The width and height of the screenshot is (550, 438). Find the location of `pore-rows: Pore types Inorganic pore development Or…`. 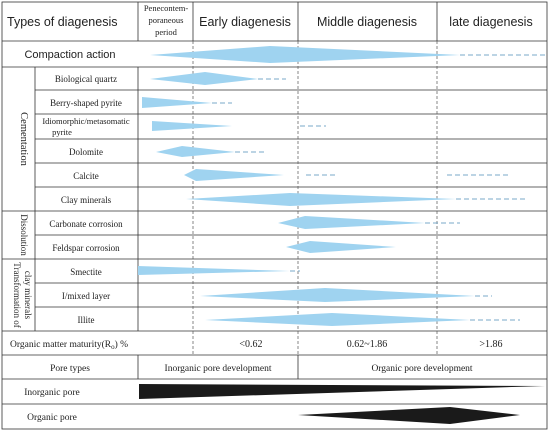

pore-rows: Pore types Inorganic pore development Or… is located at coordinates (248, 393).